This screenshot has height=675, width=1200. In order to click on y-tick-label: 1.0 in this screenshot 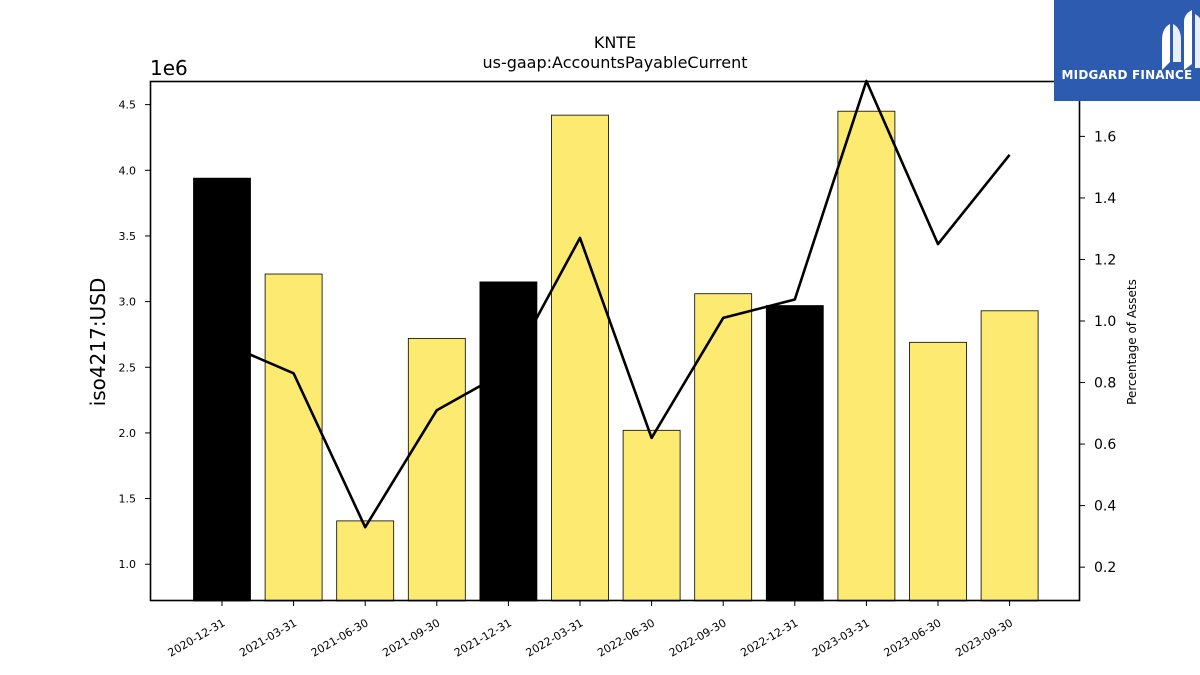, I will do `click(128, 564)`.